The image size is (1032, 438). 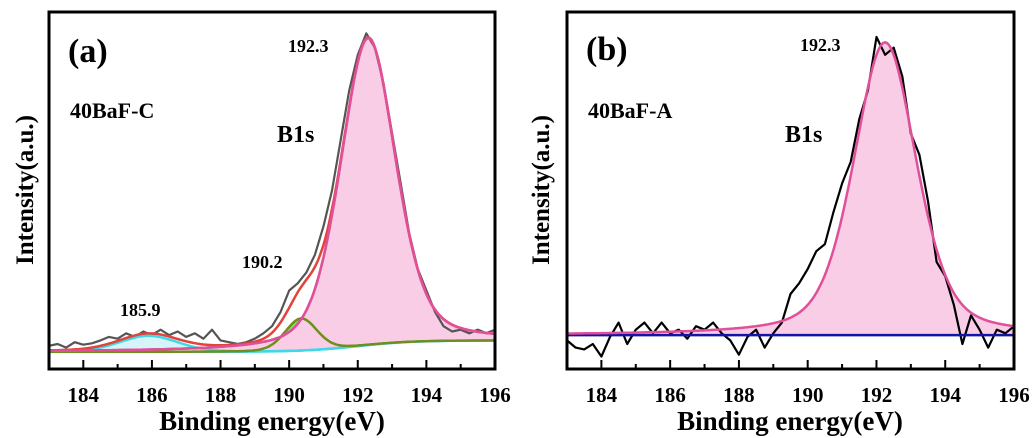 What do you see at coordinates (88, 51) in the screenshot?
I see `panel-label: (a)` at bounding box center [88, 51].